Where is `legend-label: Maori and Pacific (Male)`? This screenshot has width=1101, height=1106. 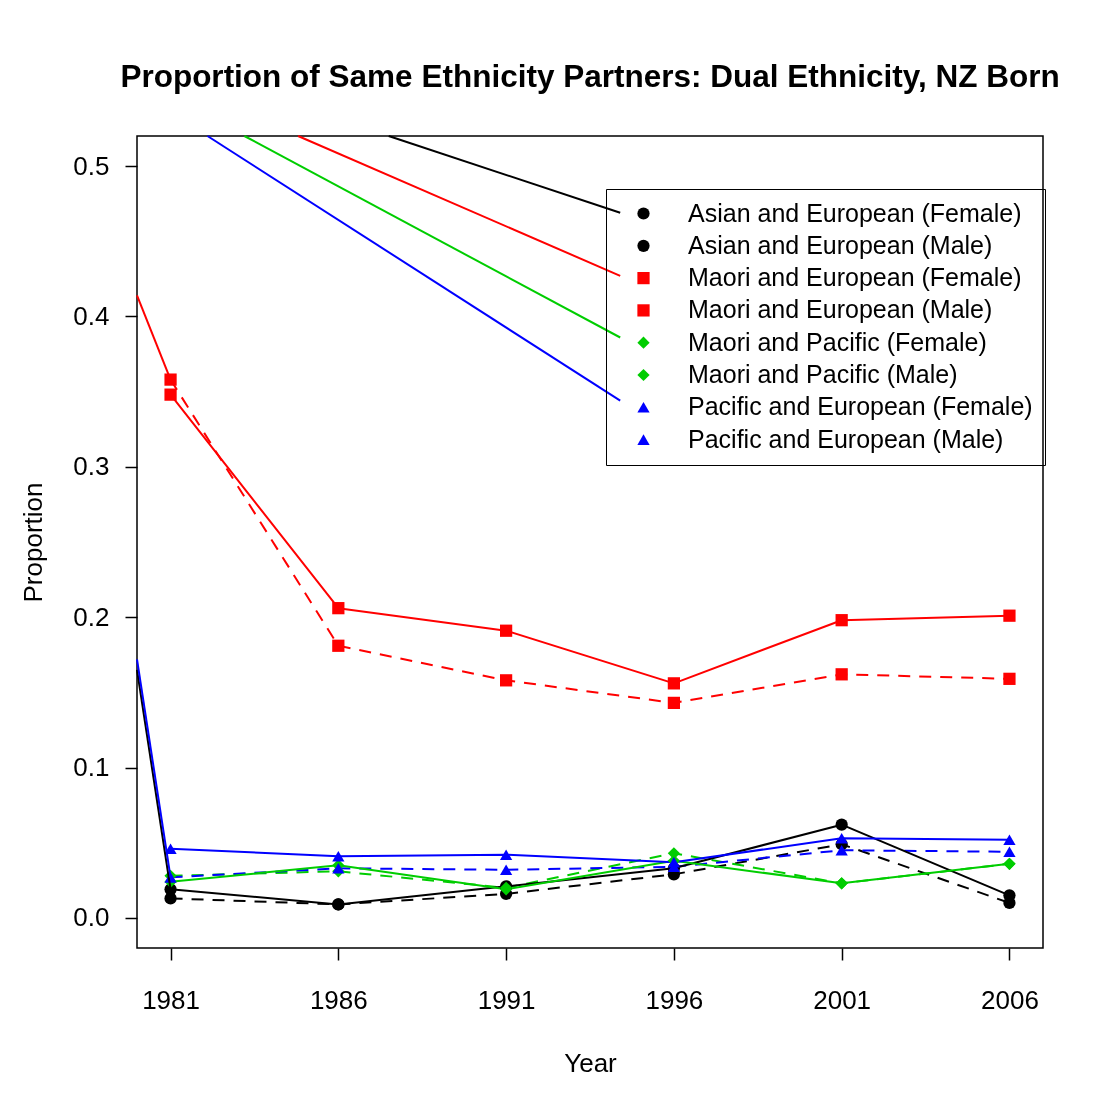 legend-label: Maori and Pacific (Male) is located at coordinates (823, 374).